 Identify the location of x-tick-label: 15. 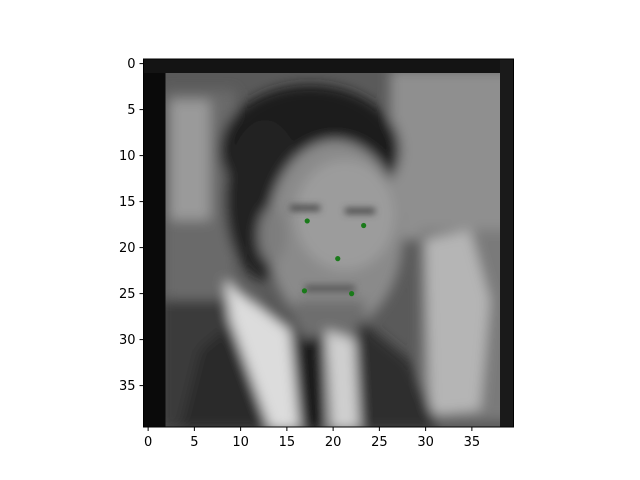
(287, 442).